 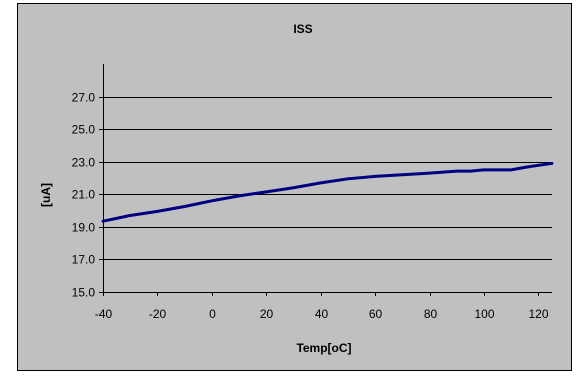 What do you see at coordinates (46, 195) in the screenshot?
I see `y-axis-label: [uA]` at bounding box center [46, 195].